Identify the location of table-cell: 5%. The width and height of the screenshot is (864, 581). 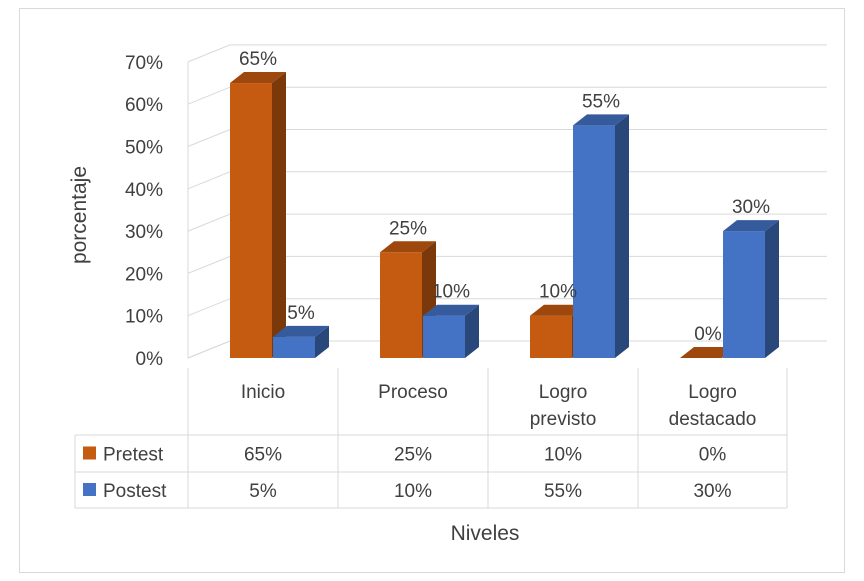
(263, 491).